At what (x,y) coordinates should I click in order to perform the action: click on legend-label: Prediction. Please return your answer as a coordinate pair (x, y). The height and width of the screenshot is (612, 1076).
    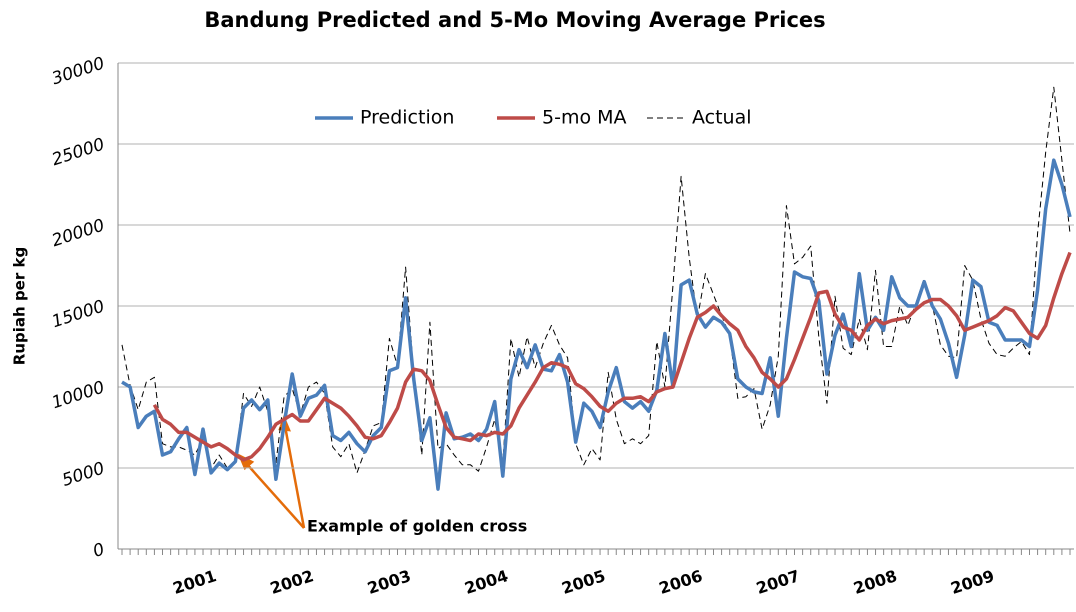
    Looking at the image, I should click on (407, 118).